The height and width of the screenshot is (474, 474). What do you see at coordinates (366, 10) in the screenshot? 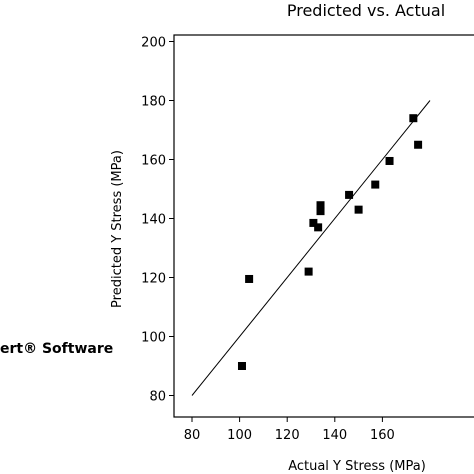
I see `chart-title: Predicted vs. Actual` at bounding box center [366, 10].